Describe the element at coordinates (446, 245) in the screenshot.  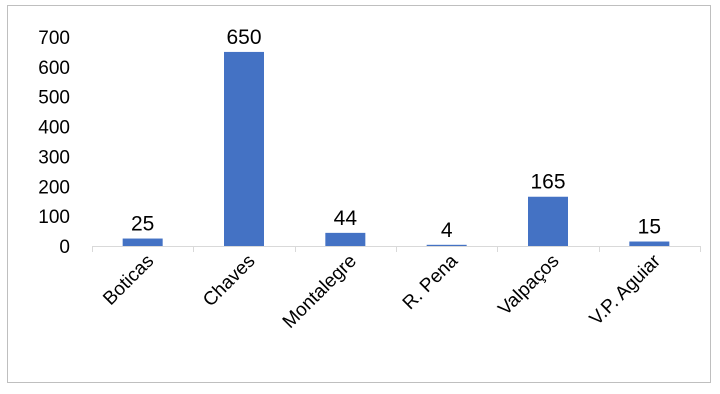
I see `bar-r-pena` at that location.